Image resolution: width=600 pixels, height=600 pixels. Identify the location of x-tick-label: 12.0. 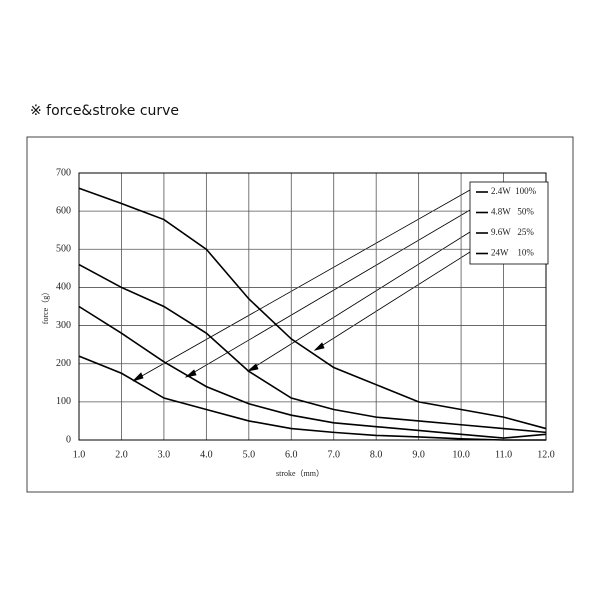
(546, 454).